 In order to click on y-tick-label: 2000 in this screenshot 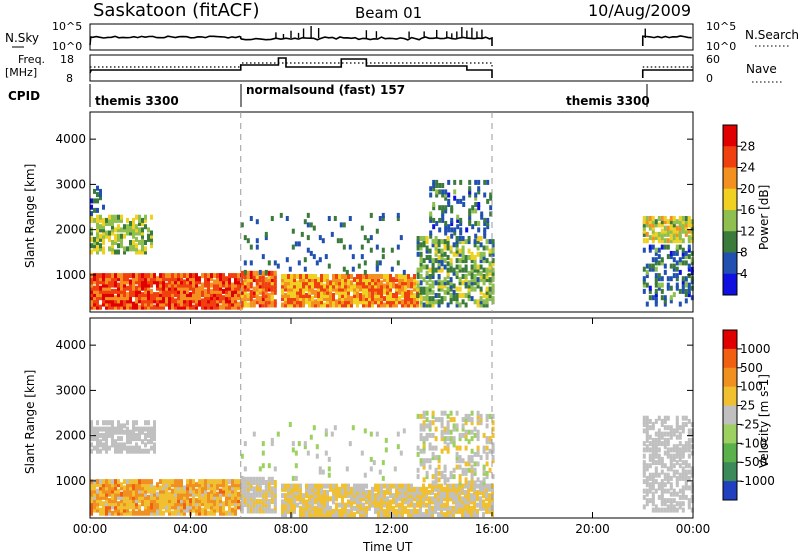, I will do `click(70, 230)`.